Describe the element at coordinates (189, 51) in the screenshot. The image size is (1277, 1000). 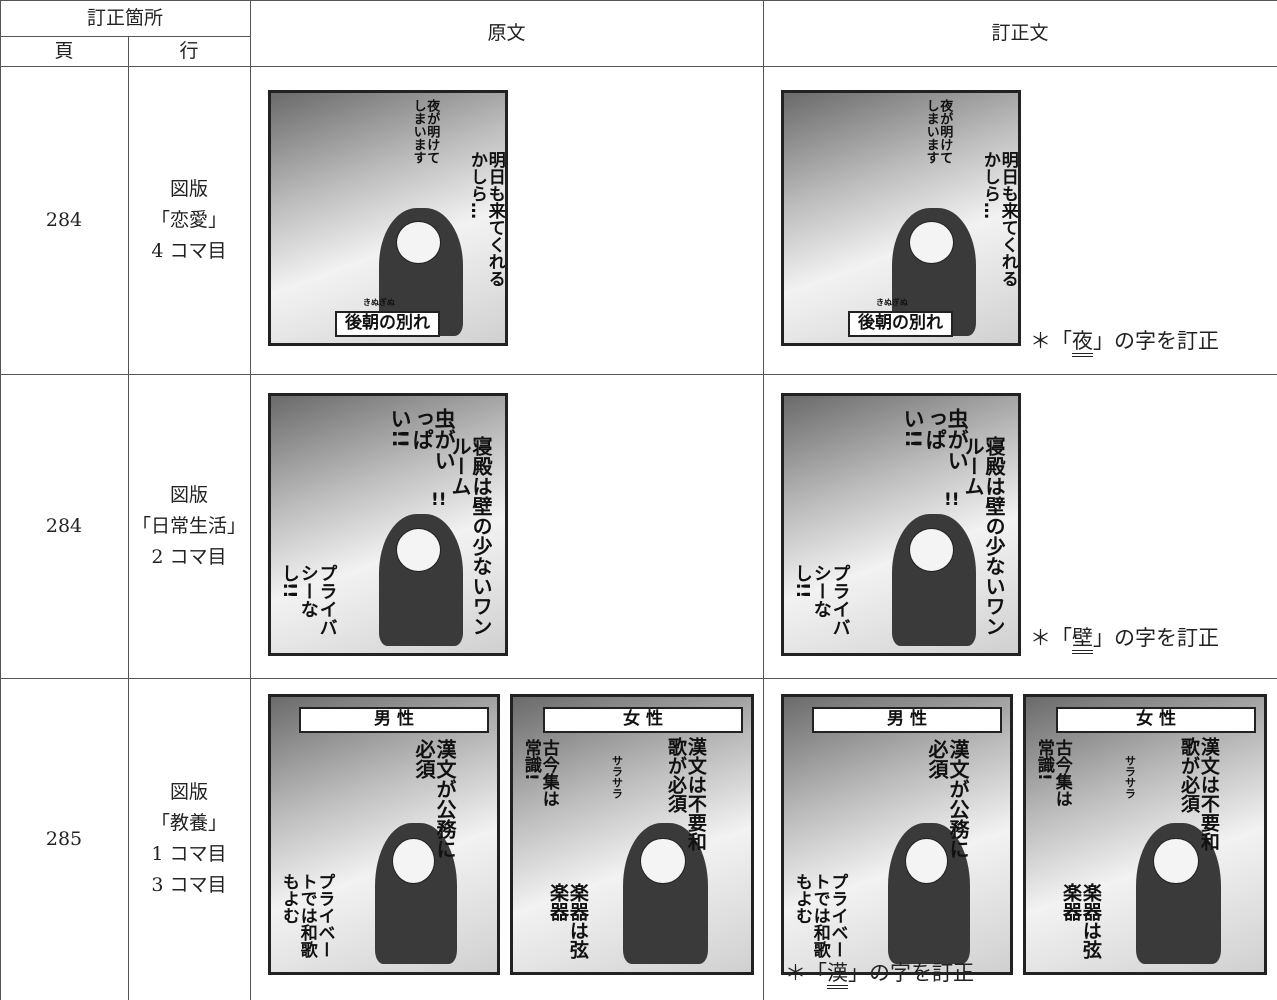
I see `header-line: 行` at that location.